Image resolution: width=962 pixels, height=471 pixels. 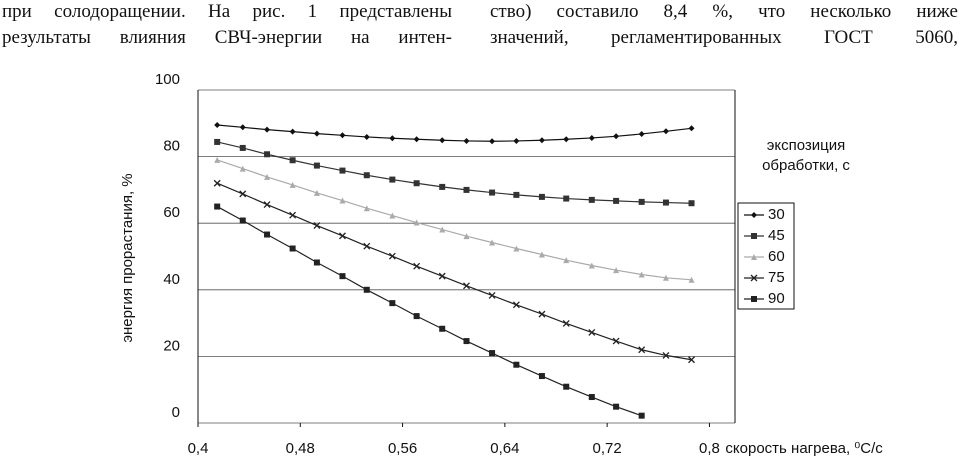 I want to click on x-tick-label: 0,8, so click(x=709, y=448).